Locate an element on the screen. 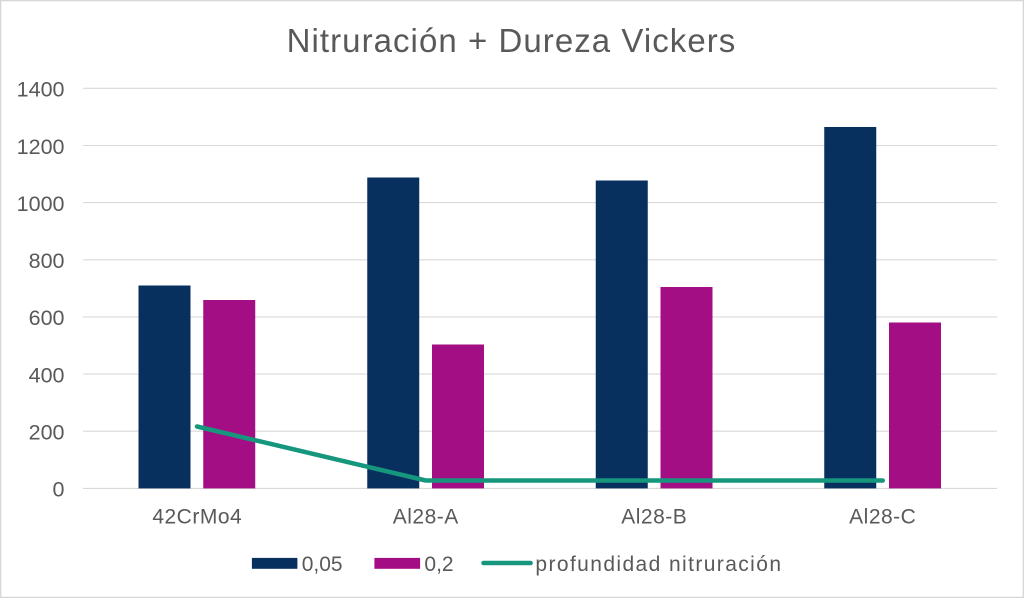 Image resolution: width=1024 pixels, height=598 pixels. svg-text: 600 is located at coordinates (47, 318).